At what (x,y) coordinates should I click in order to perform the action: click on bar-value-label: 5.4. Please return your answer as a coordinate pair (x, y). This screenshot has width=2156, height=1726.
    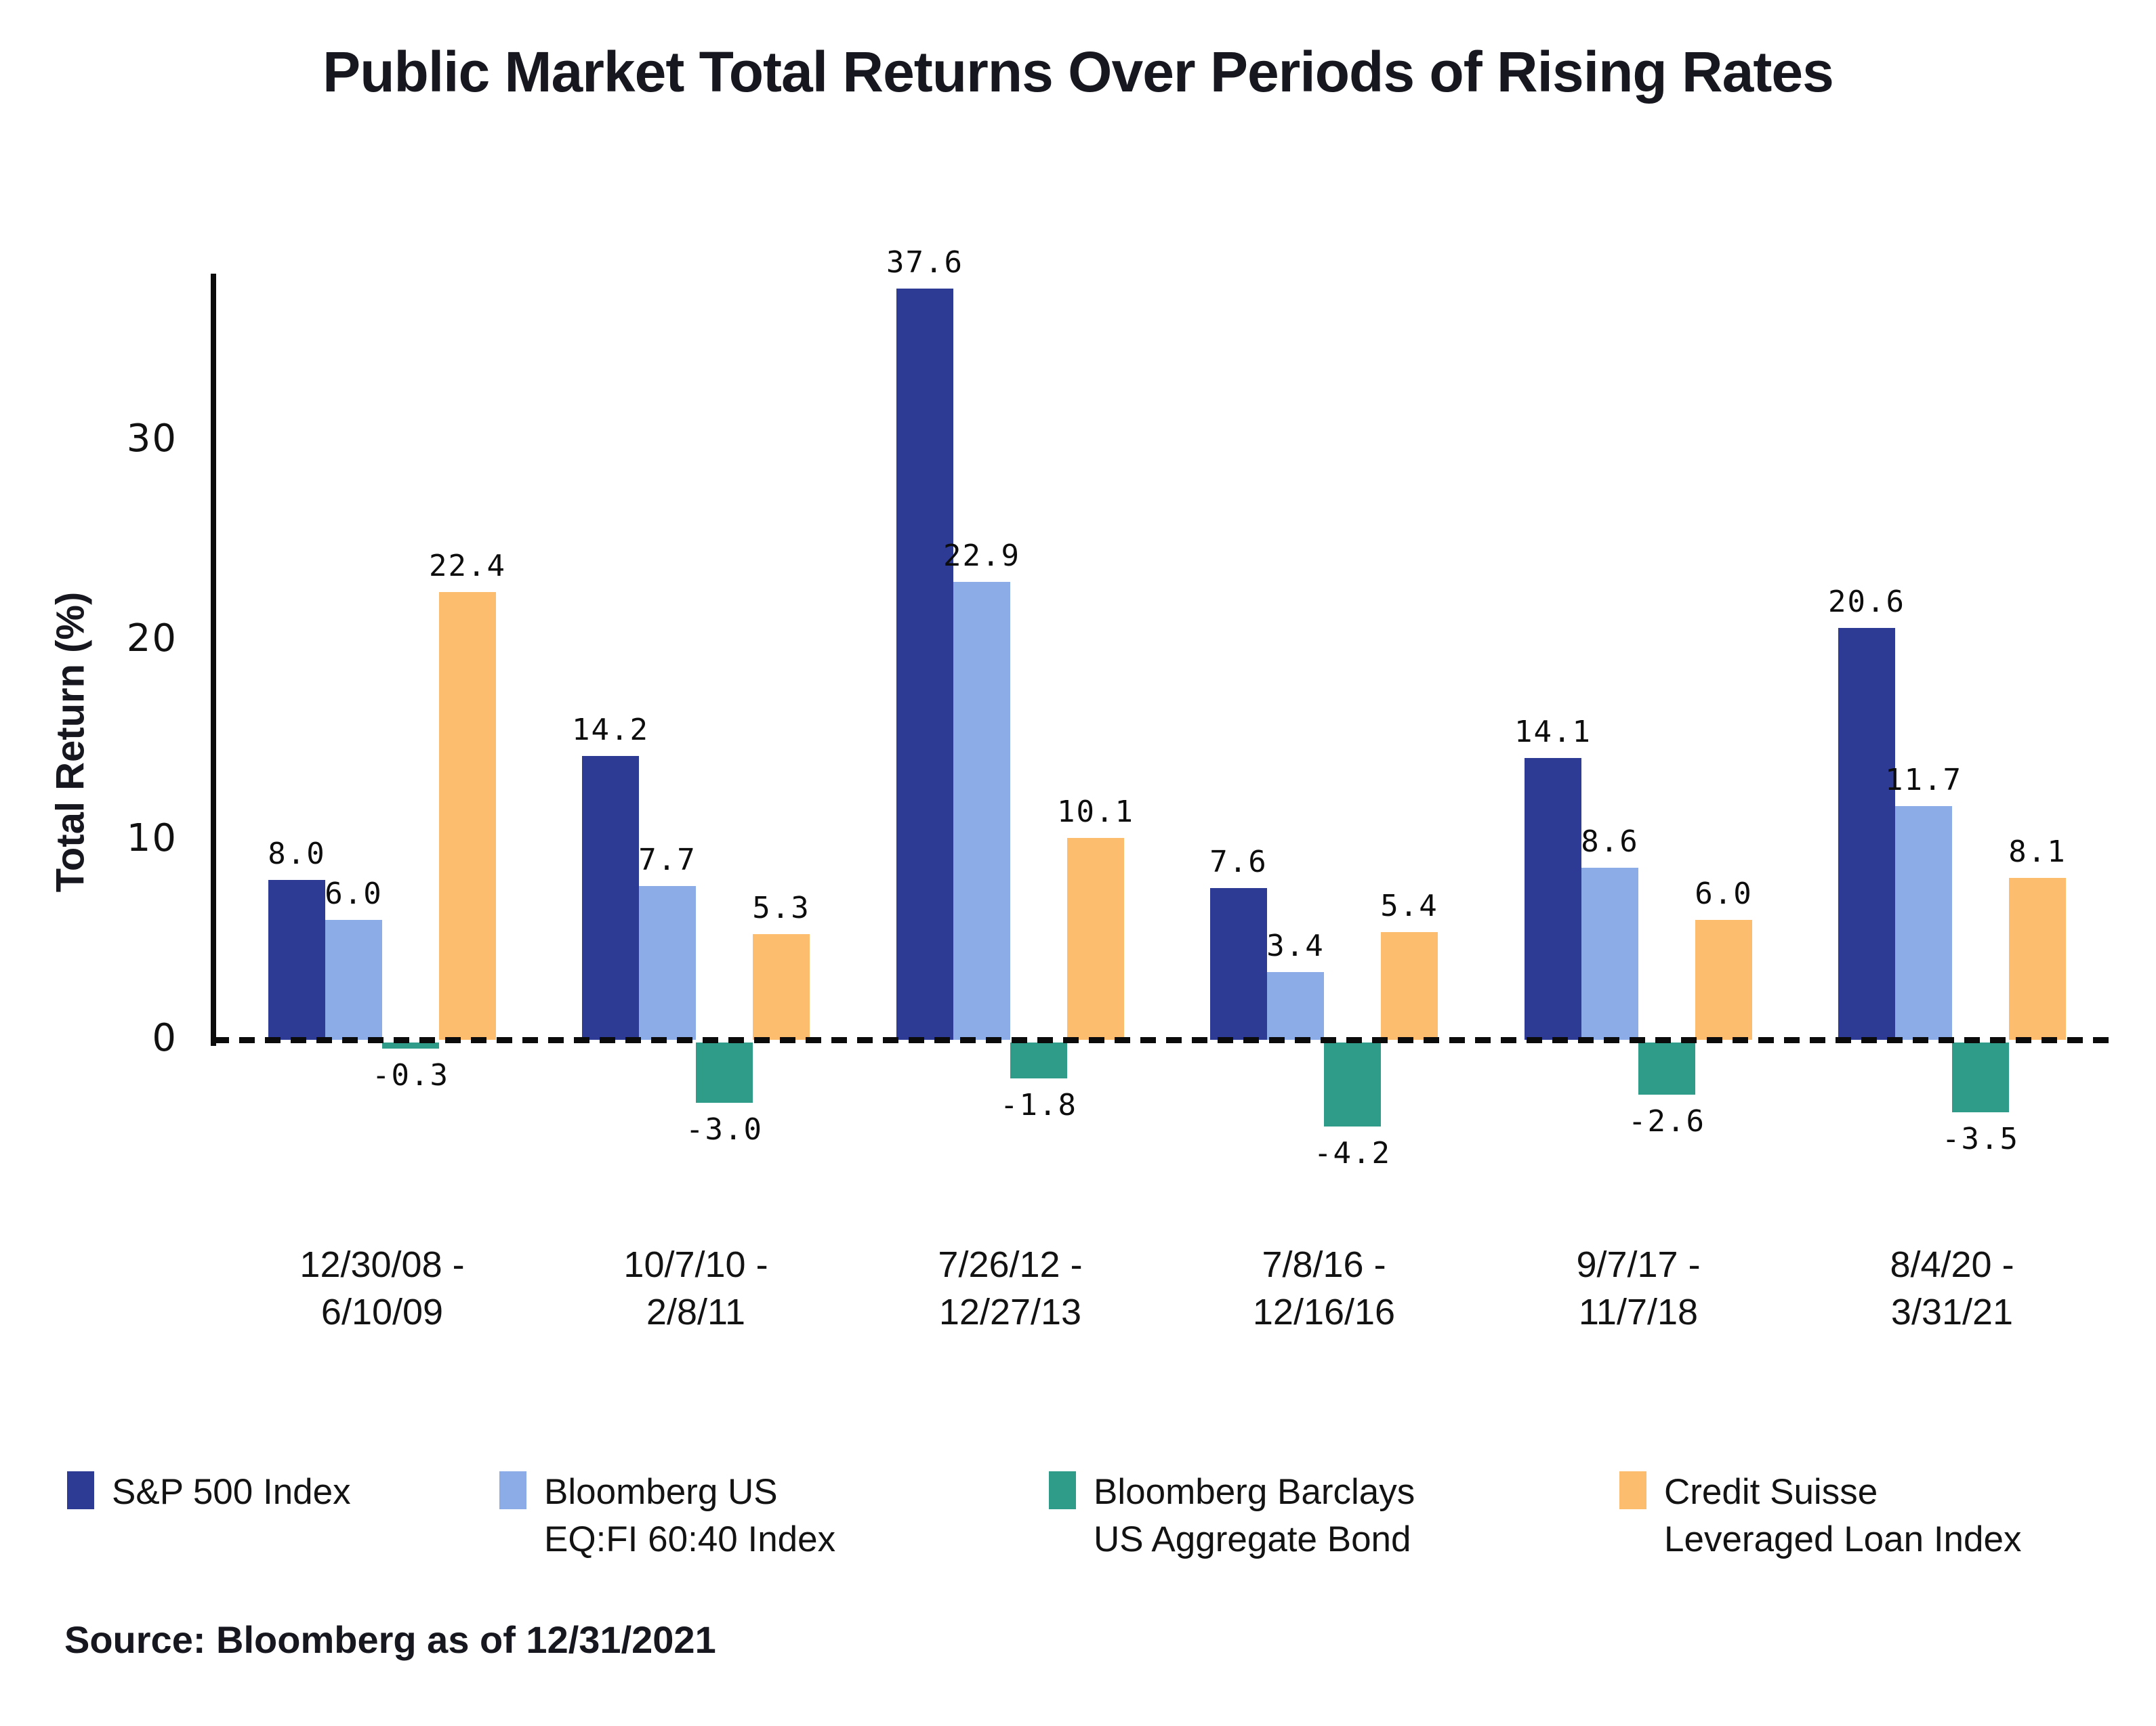
    Looking at the image, I should click on (1409, 905).